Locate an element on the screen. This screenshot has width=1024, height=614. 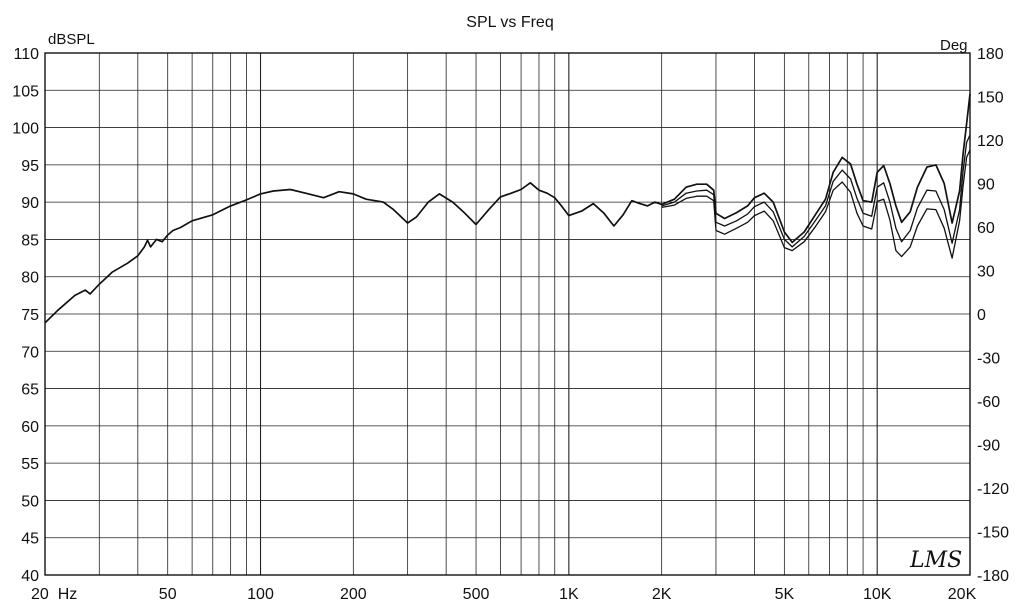
y-tick-label: 95 is located at coordinates (30, 166).